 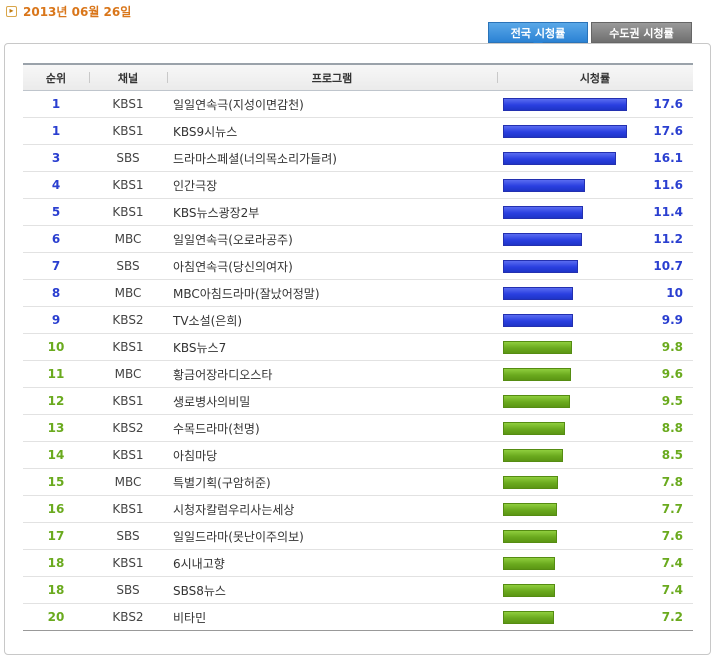 I want to click on program-link: 드라마스페셜(너의목소리가들려), so click(x=332, y=158).